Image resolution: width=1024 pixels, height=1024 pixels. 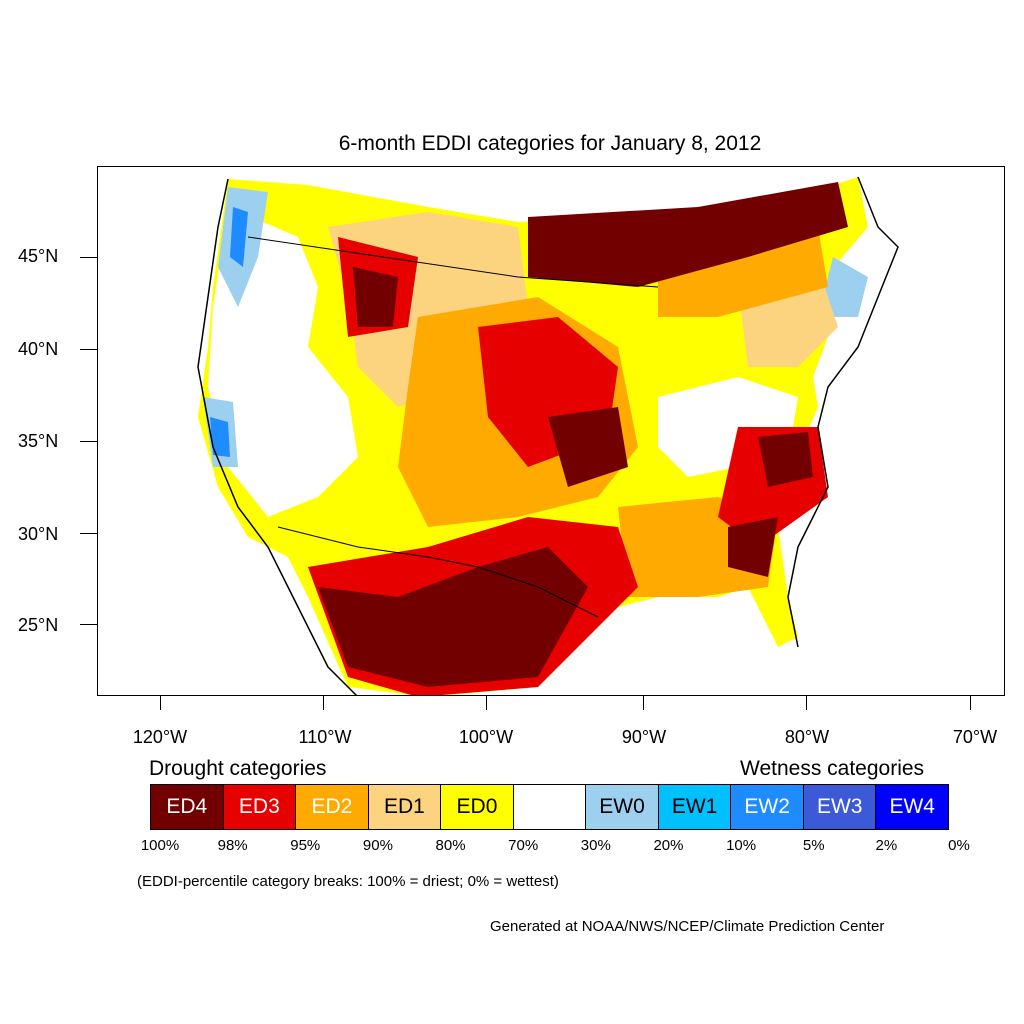 What do you see at coordinates (912, 807) in the screenshot?
I see `legend-swatch-ew4: EW4` at bounding box center [912, 807].